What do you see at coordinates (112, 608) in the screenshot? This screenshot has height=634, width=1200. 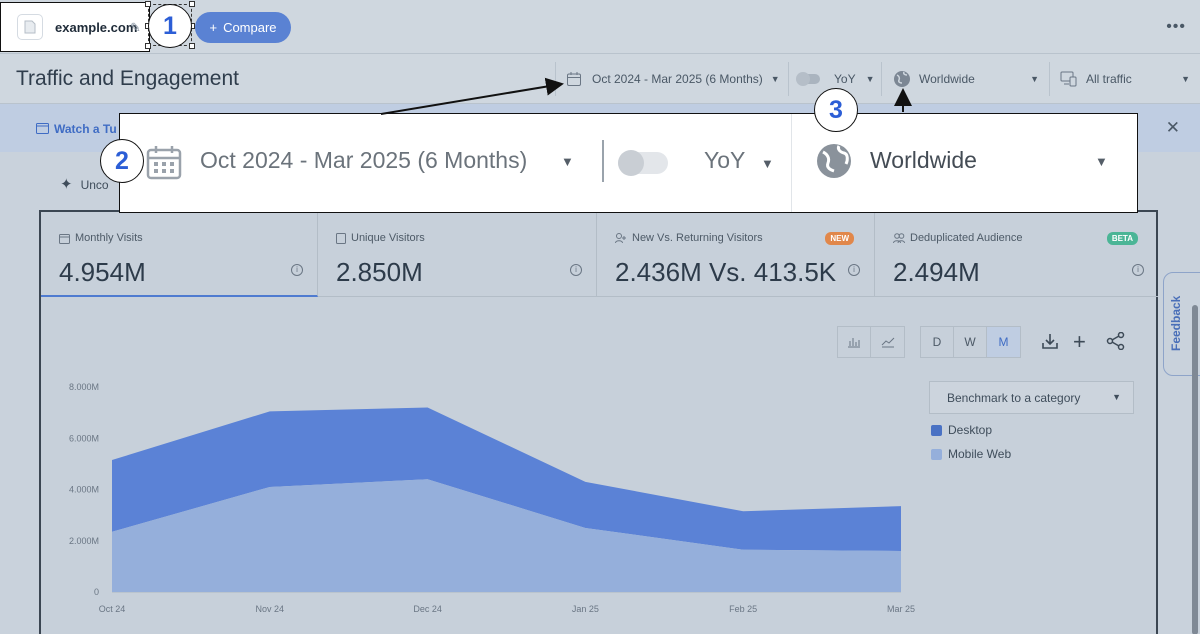 I see `x-tick-label: Oct 24` at bounding box center [112, 608].